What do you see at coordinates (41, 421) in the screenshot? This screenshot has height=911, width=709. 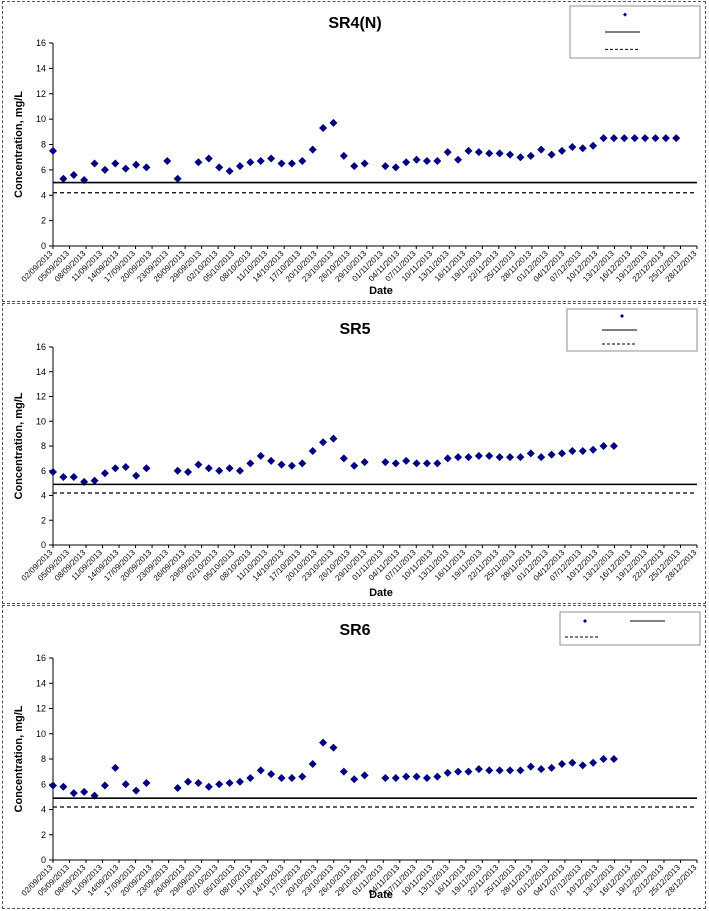 I see `y-tick-label: 10` at bounding box center [41, 421].